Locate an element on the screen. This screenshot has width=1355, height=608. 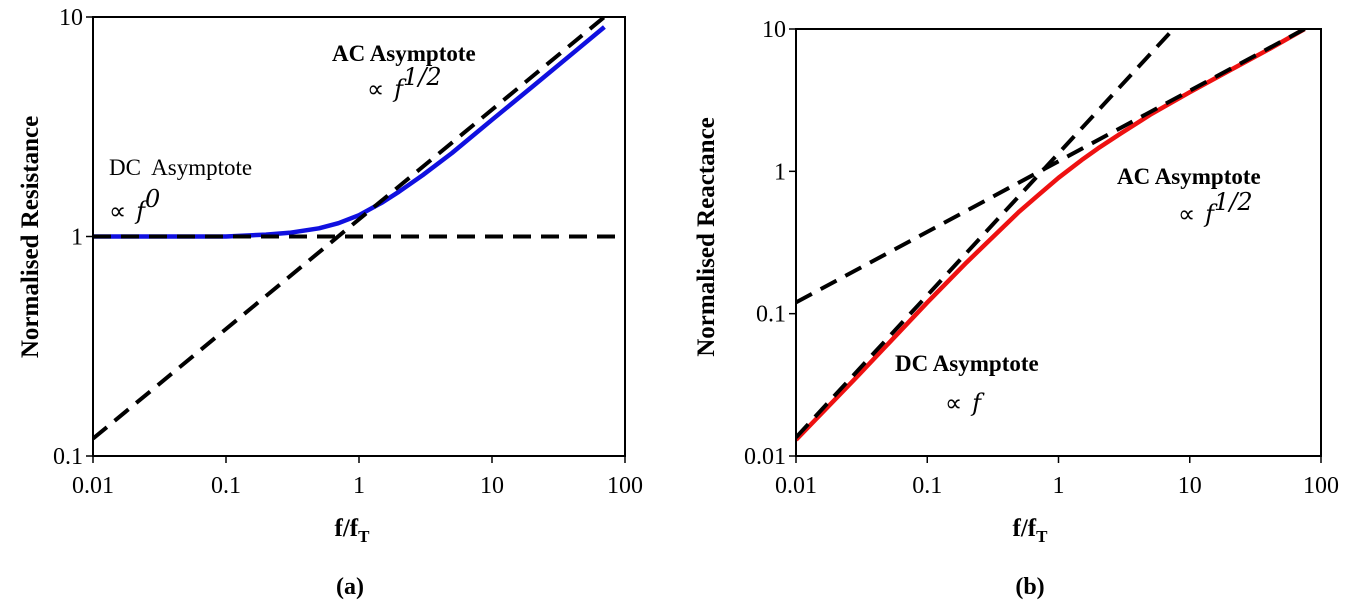
panel-a-dc-prop-symbol: ∝ is located at coordinates (117, 211).